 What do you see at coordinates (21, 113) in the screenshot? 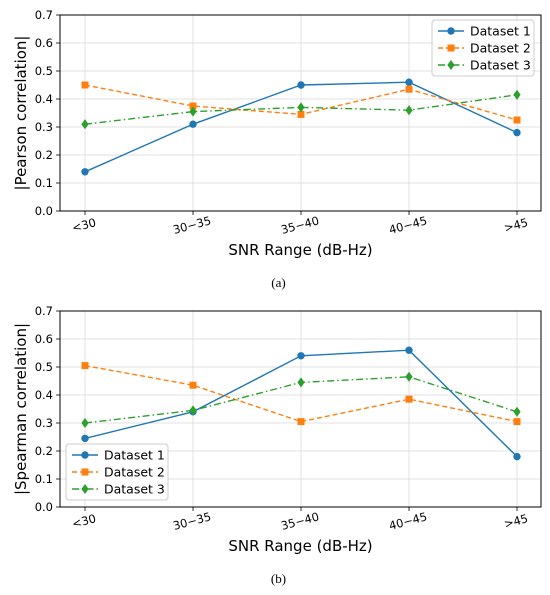
I see `y-axis-label: |Pearson correlation|` at bounding box center [21, 113].